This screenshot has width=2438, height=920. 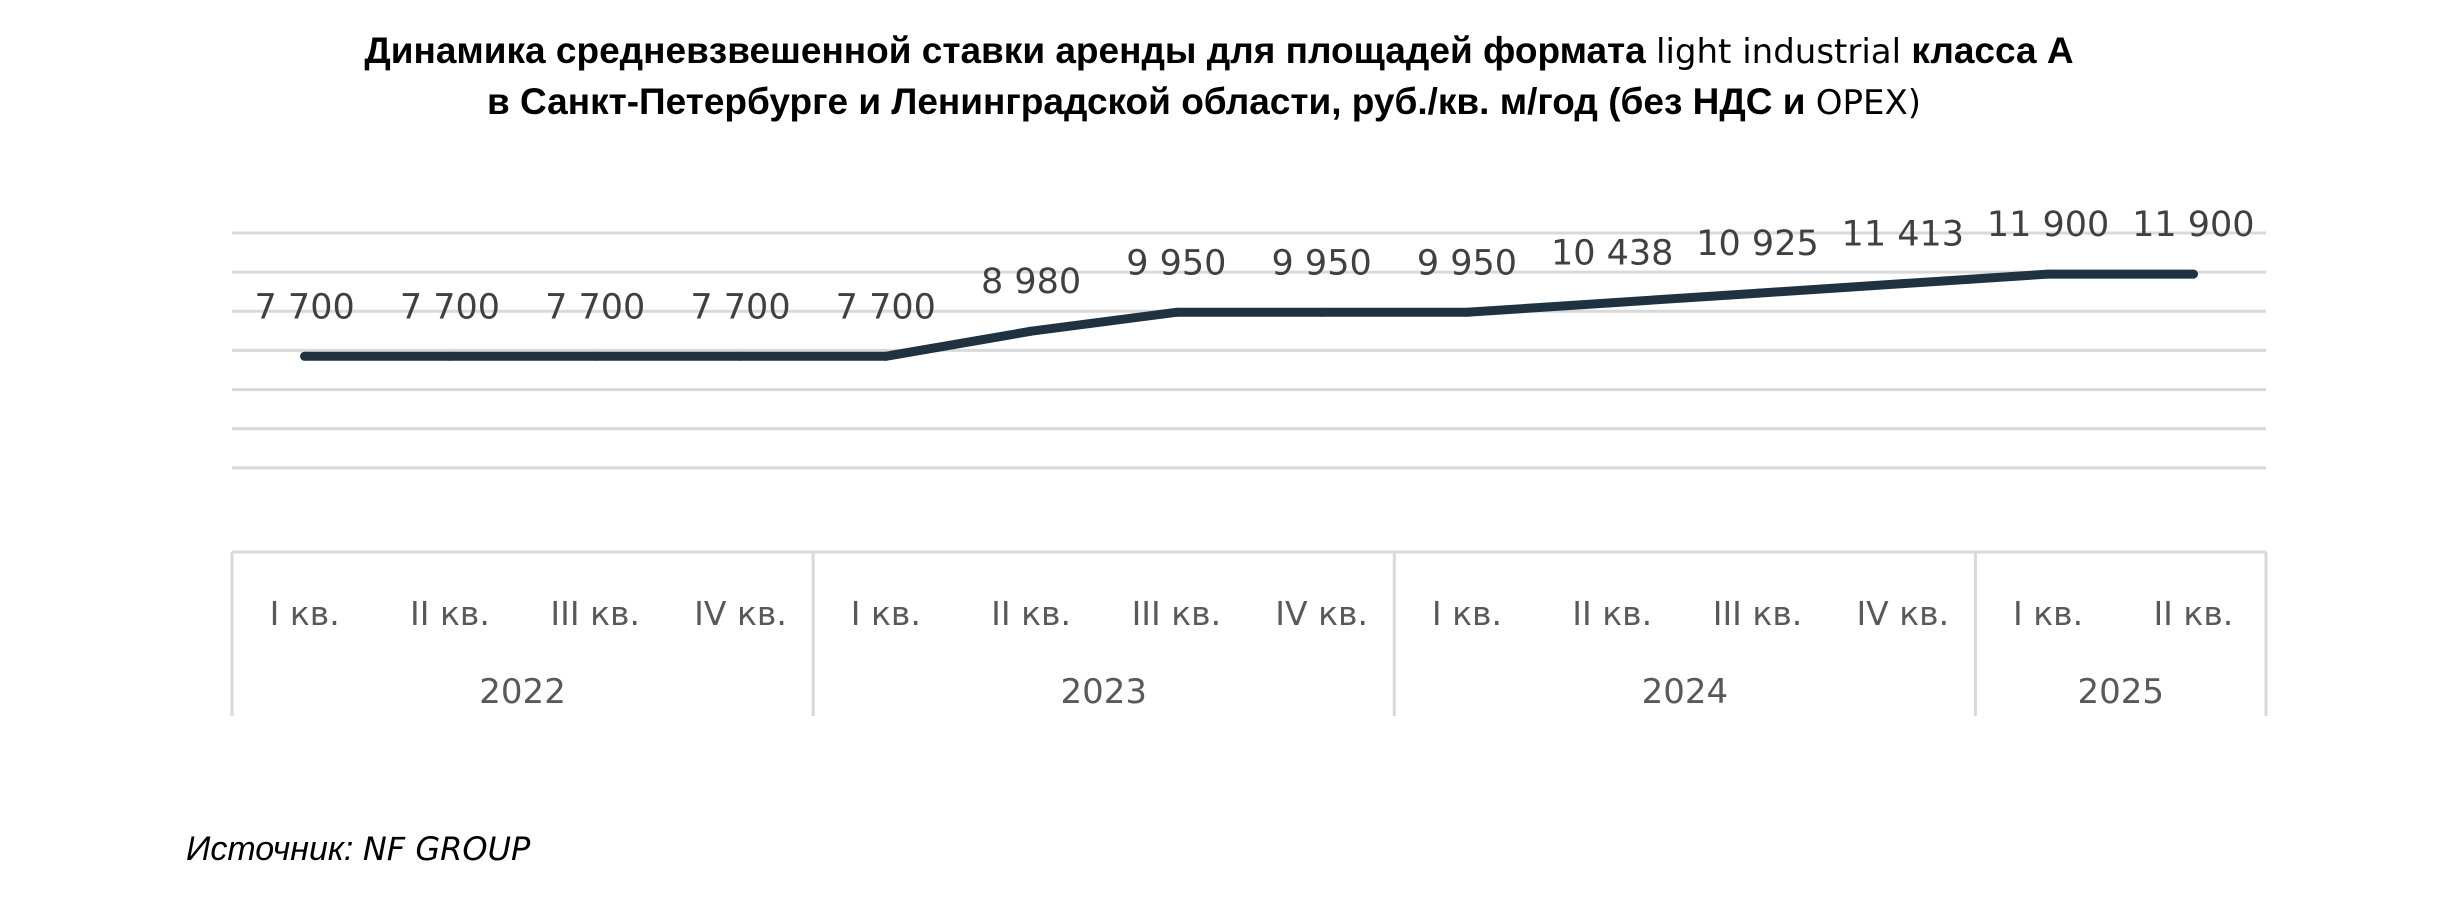 I want to click on data-label: 10 438, so click(x=1612, y=254).